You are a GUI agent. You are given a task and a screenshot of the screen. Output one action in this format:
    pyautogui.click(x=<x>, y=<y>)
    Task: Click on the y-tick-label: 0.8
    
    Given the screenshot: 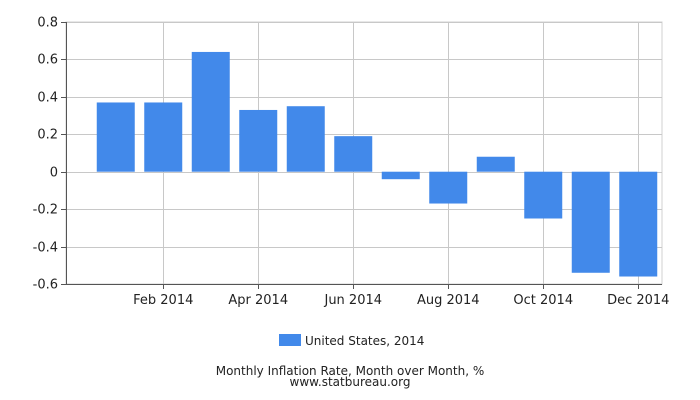 What is the action you would take?
    pyautogui.click(x=47, y=23)
    